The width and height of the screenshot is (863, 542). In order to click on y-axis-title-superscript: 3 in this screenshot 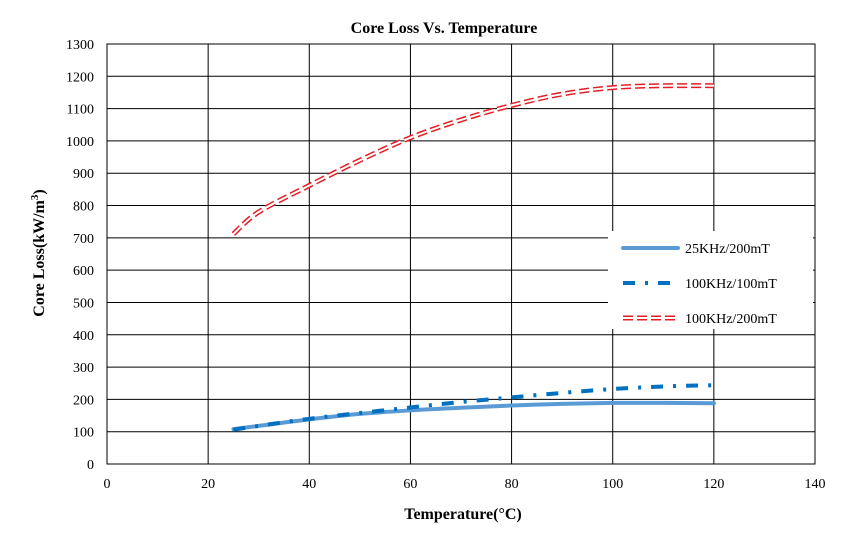, I will do `click(35, 197)`.